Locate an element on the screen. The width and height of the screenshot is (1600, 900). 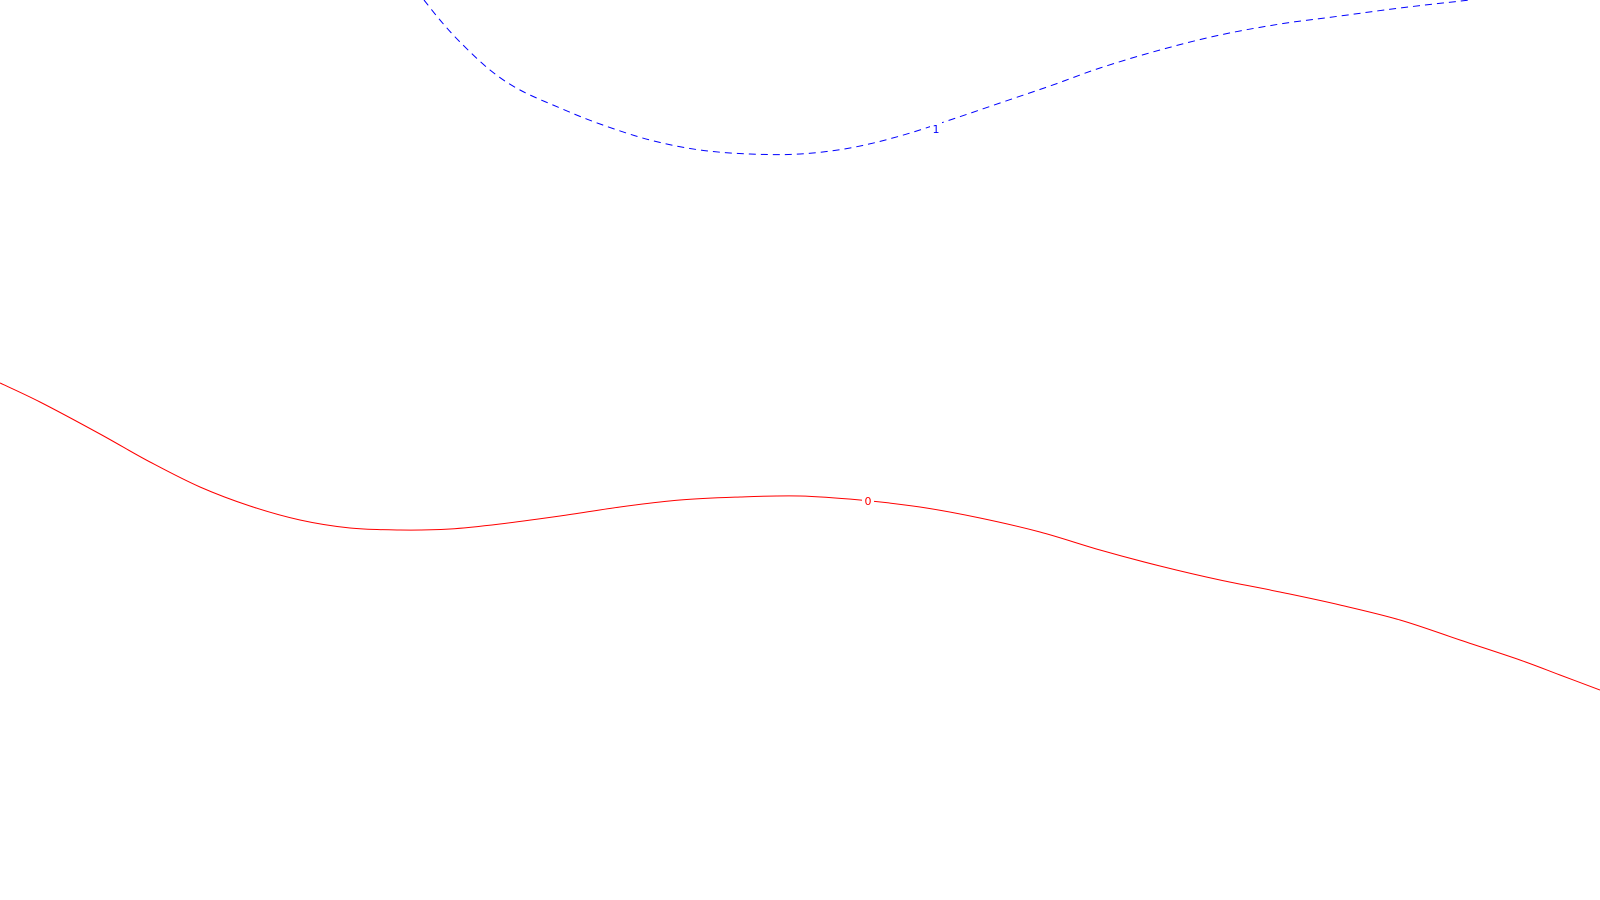
contour-labels: 01 is located at coordinates (902, 315).